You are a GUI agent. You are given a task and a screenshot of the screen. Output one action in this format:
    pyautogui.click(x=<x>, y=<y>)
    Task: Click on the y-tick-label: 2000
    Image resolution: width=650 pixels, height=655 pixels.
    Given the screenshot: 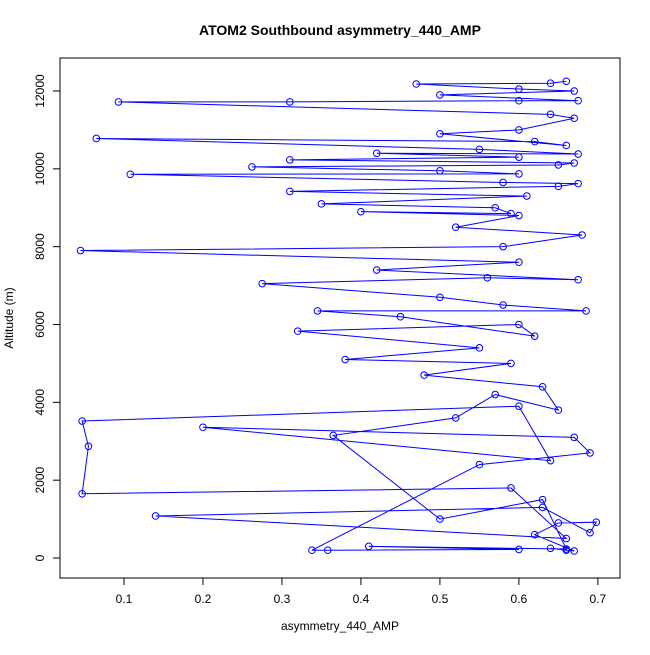 What is the action you would take?
    pyautogui.click(x=40, y=479)
    